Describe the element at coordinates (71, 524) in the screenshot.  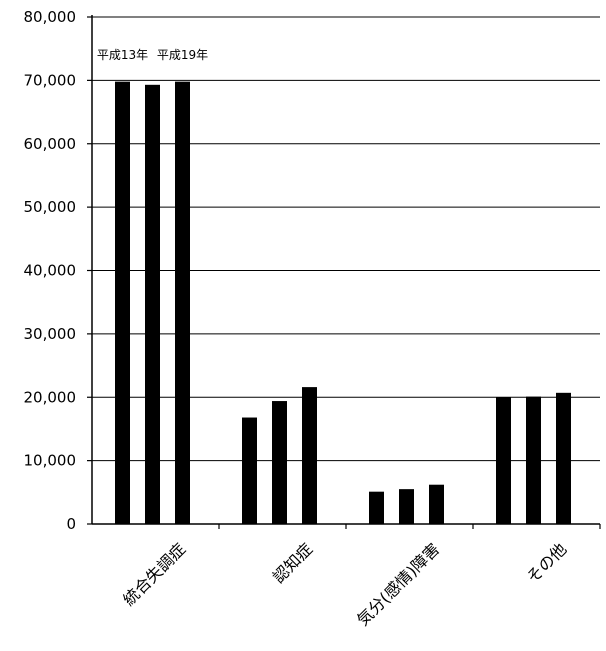
I see `y-tick-label: 0` at that location.